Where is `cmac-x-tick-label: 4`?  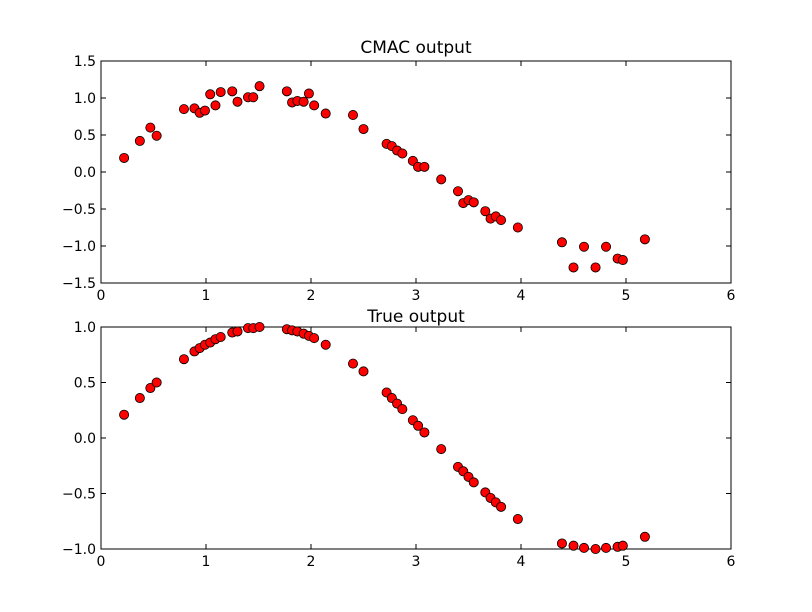 cmac-x-tick-label: 4 is located at coordinates (521, 296).